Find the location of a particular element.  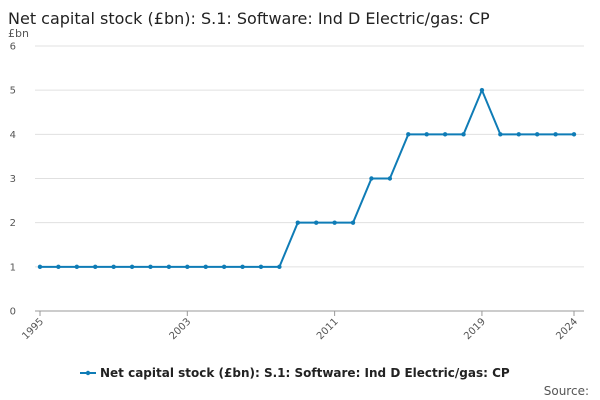

y-tick-label: 5 is located at coordinates (13, 91).